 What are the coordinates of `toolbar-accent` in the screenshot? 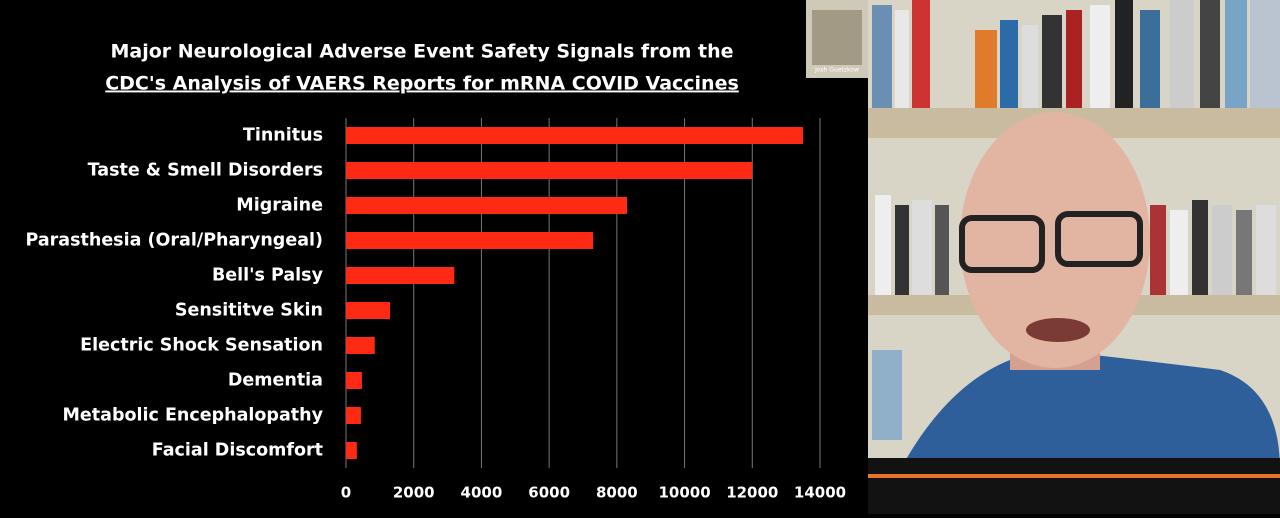 It's located at (1074, 476).